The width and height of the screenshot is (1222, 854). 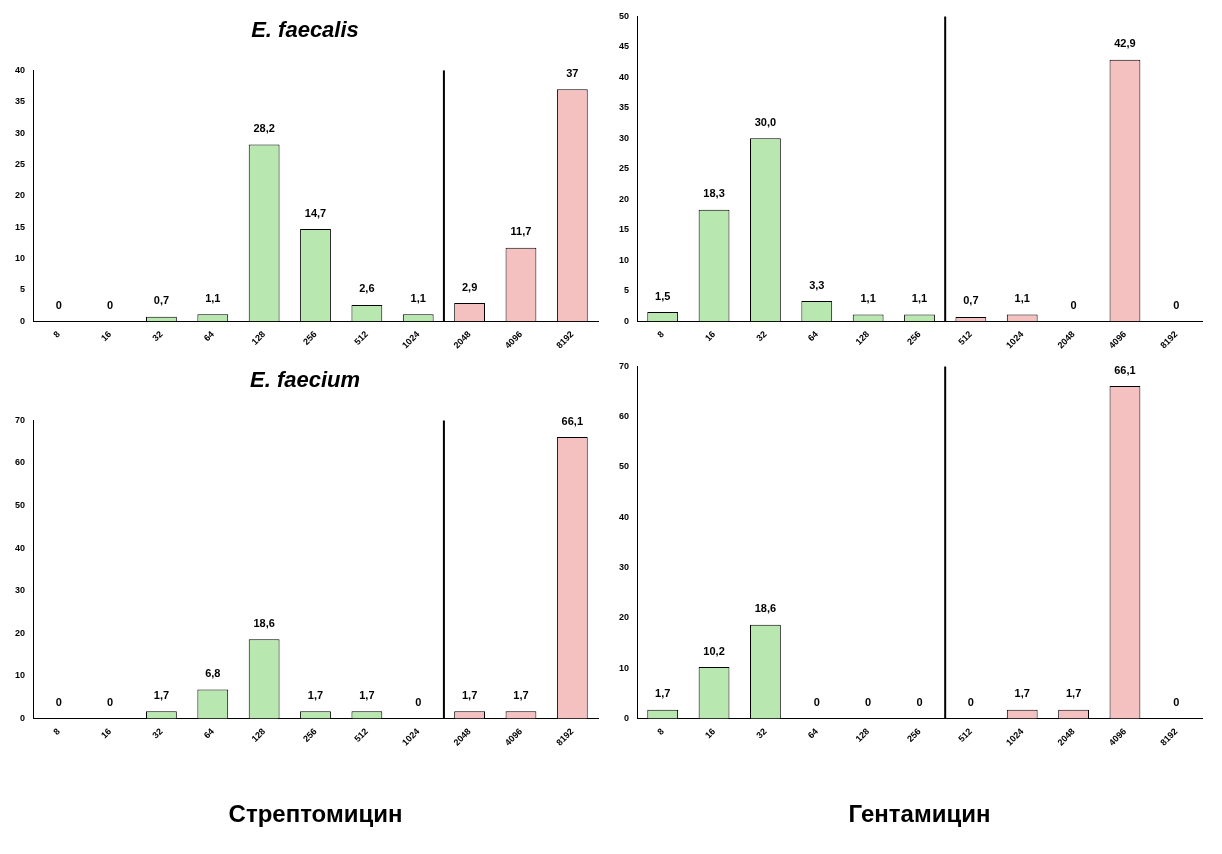 I want to click on chart-title: E. faecalis, so click(x=305, y=30).